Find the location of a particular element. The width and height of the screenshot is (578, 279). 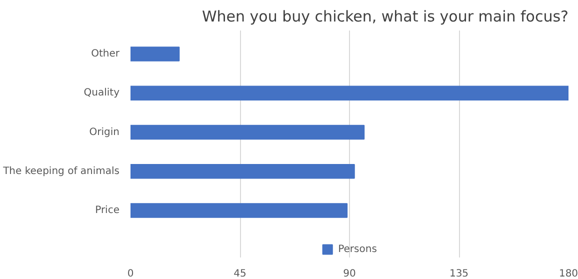

x-tick-label: 90 is located at coordinates (349, 273).